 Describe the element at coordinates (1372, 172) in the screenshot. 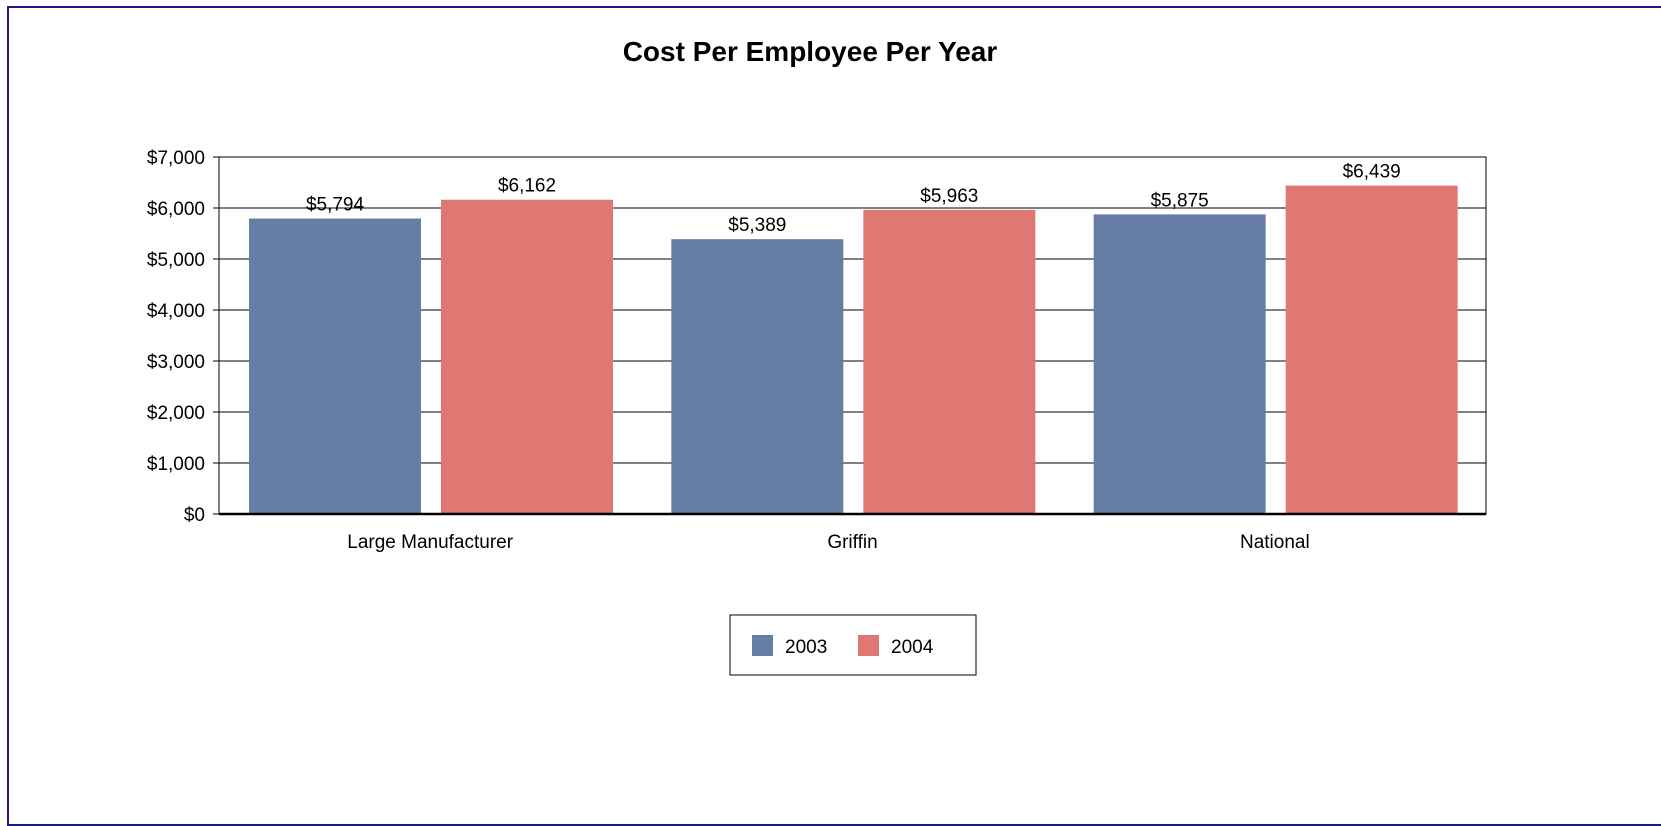

I see `data-label: $6,439` at that location.